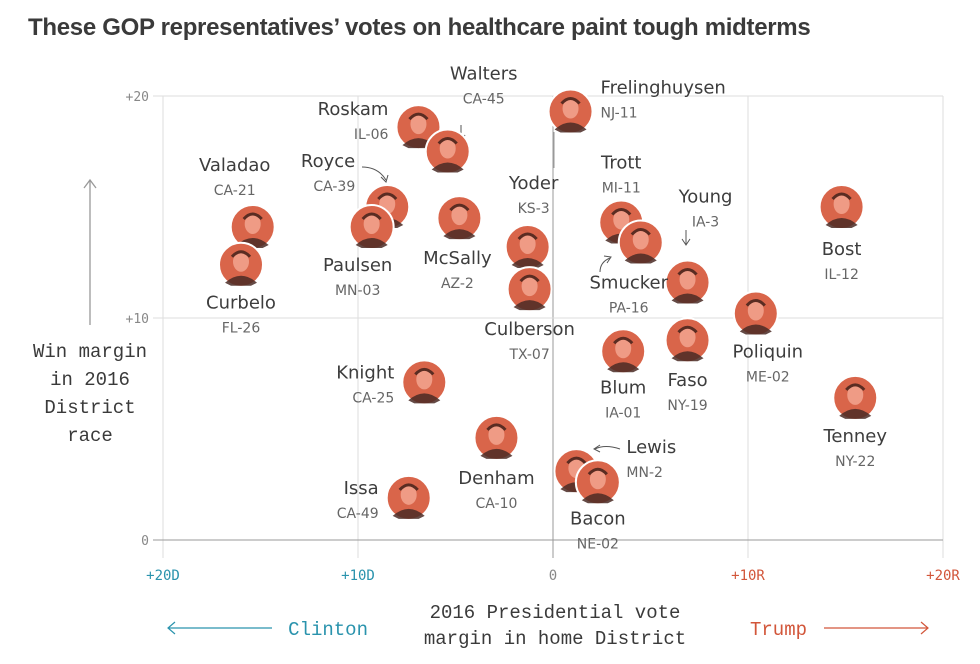  Describe the element at coordinates (621, 189) in the screenshot. I see `rep-district: MI-11` at that location.